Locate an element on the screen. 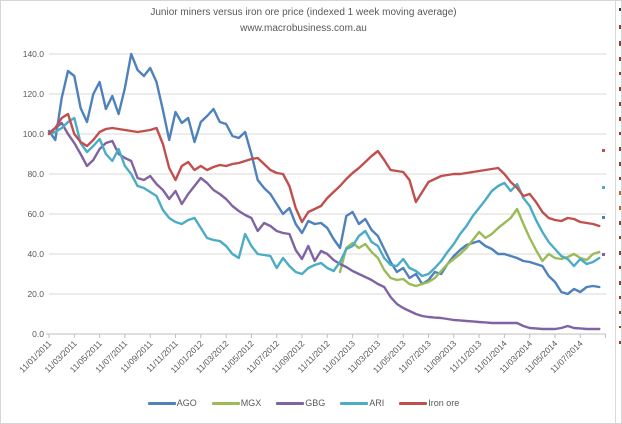 The image size is (622, 424). legend-item-ago: AGO is located at coordinates (172, 403).